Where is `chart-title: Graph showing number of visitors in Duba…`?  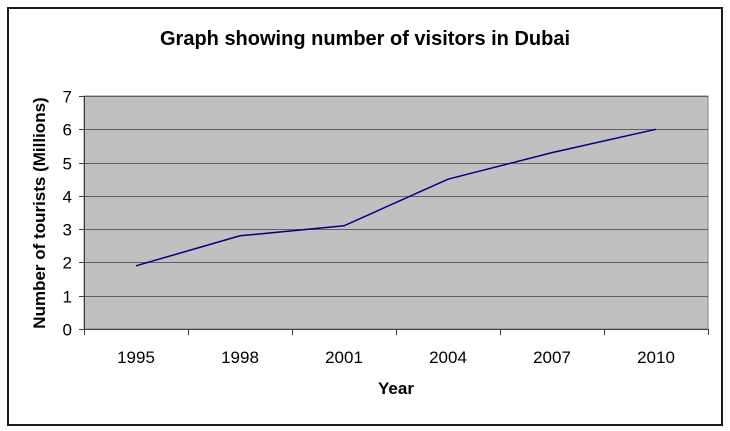 chart-title: Graph showing number of visitors in Duba… is located at coordinates (365, 39).